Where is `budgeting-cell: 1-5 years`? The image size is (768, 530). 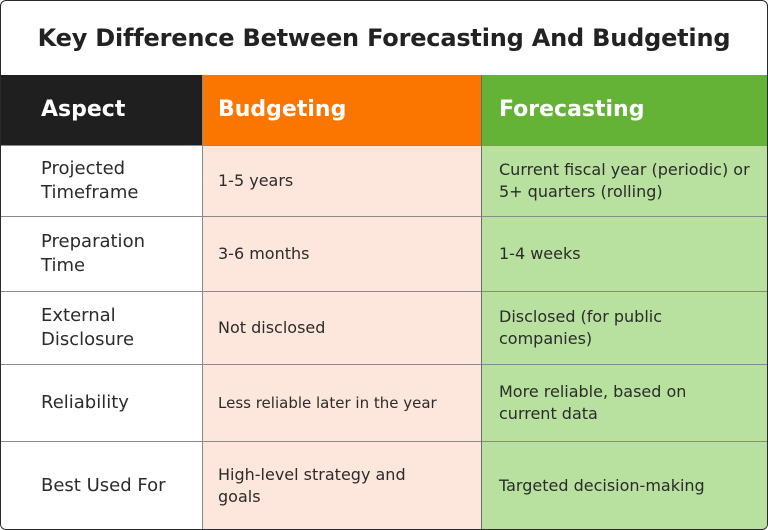 budgeting-cell: 1-5 years is located at coordinates (342, 180).